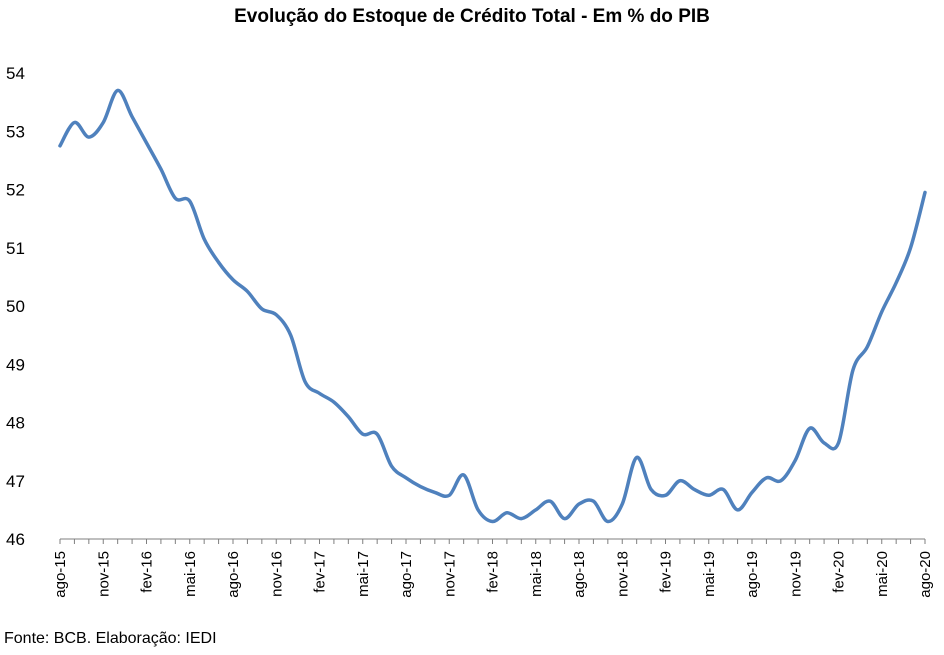 This screenshot has height=655, width=944. I want to click on y-tick-label: 51, so click(15, 248).